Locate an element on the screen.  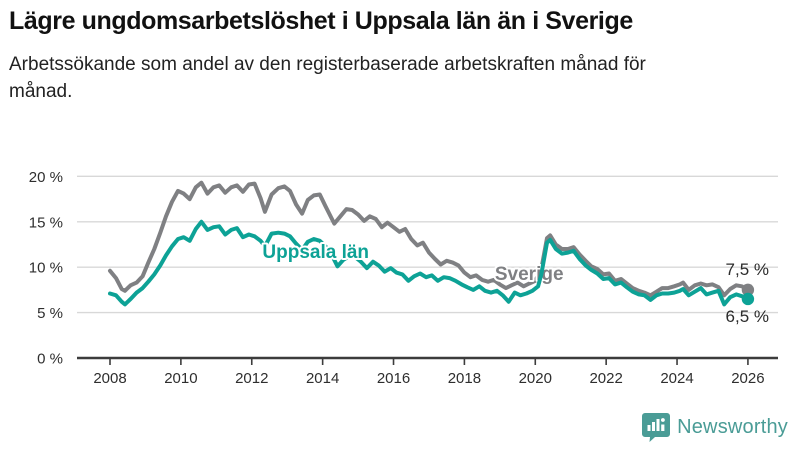
series-endpoint-dot-uppsala-län is located at coordinates (748, 299).